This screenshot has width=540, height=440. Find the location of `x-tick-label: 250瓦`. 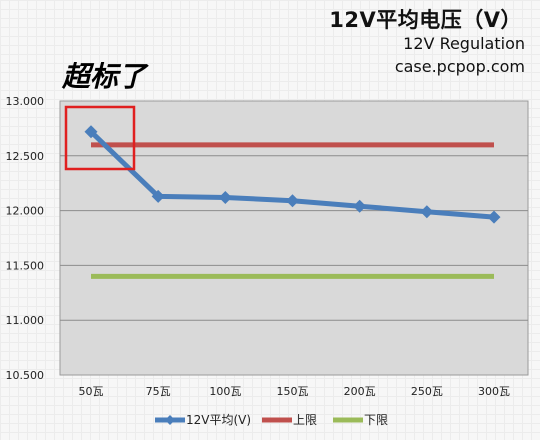

x-tick-label: 250瓦 is located at coordinates (427, 391).